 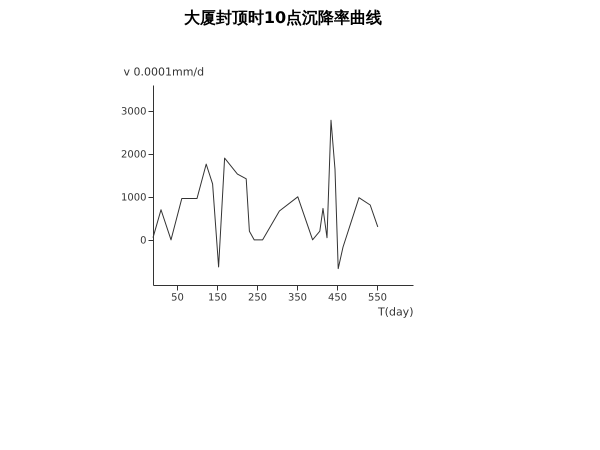 What do you see at coordinates (338, 298) in the screenshot?
I see `x-tick-label: 450` at bounding box center [338, 298].